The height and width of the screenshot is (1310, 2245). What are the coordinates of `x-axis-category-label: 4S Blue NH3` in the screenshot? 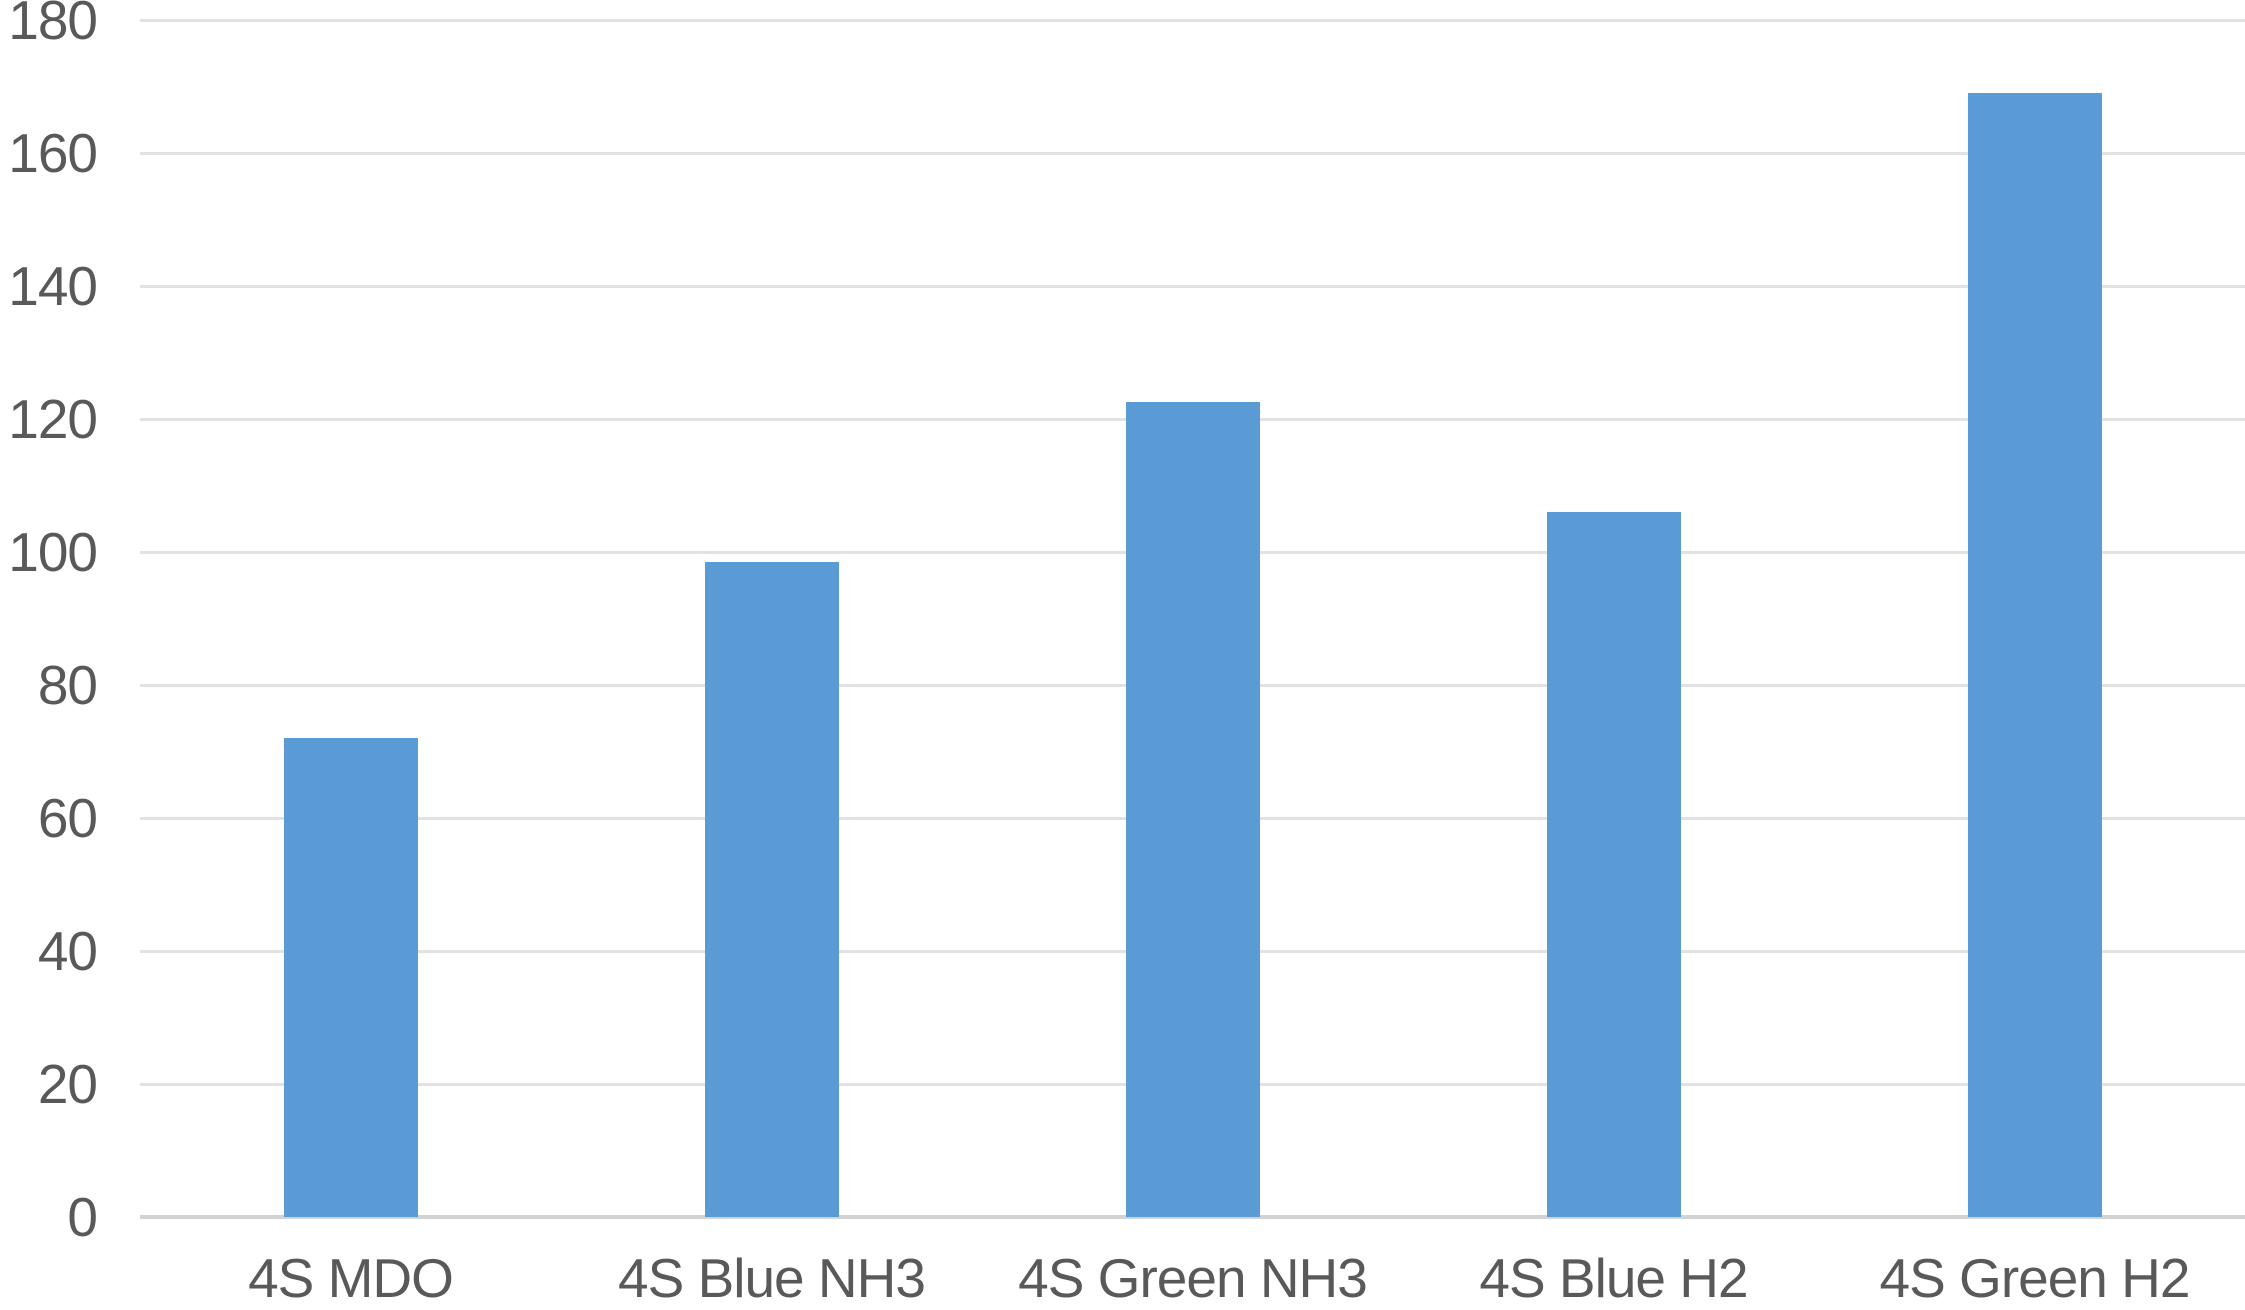 It's located at (772, 1278).